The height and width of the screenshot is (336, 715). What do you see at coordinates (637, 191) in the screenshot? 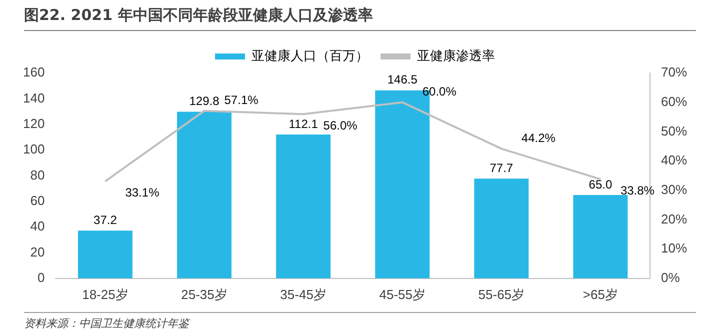
I see `data-label: 33.8%` at bounding box center [637, 191].